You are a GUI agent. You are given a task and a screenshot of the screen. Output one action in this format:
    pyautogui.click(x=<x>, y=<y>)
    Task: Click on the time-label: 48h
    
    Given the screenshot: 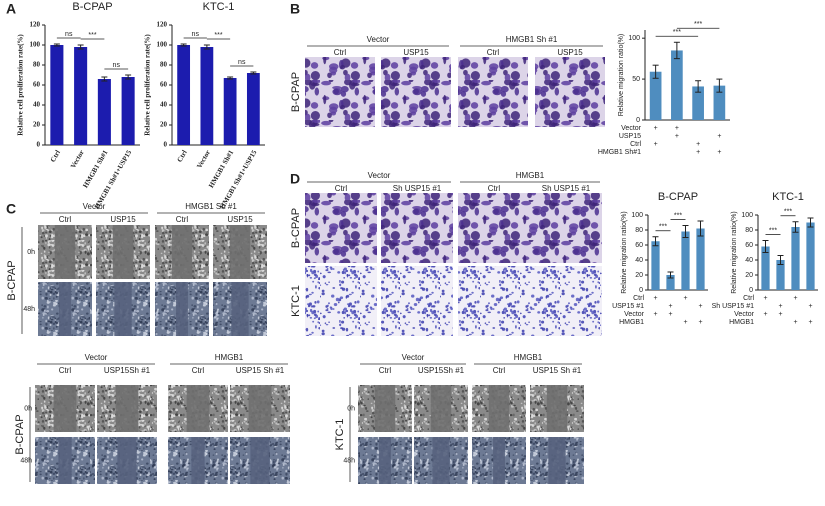 What is the action you would take?
    pyautogui.click(x=349, y=460)
    